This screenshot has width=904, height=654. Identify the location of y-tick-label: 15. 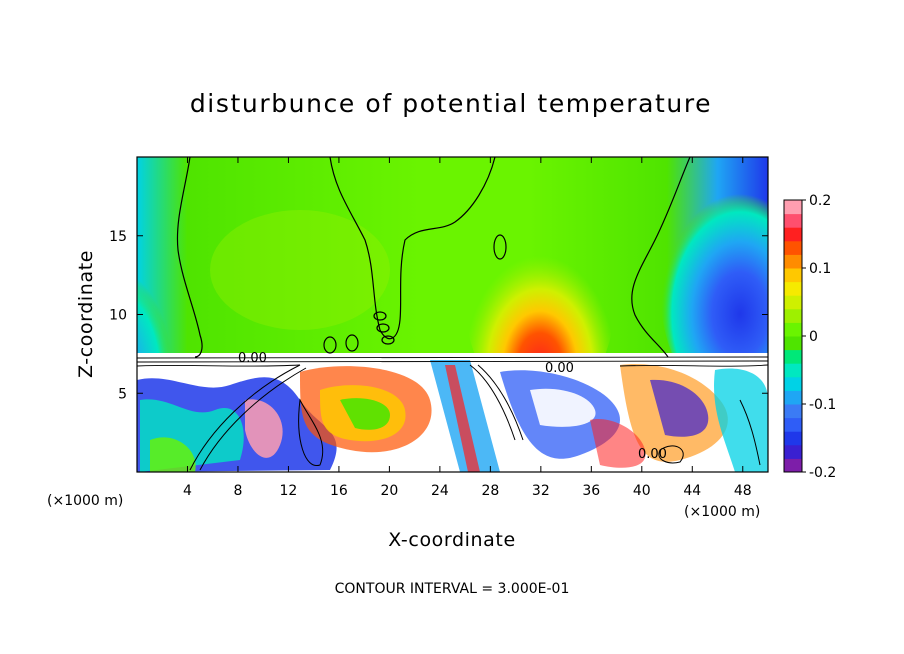
(118, 237).